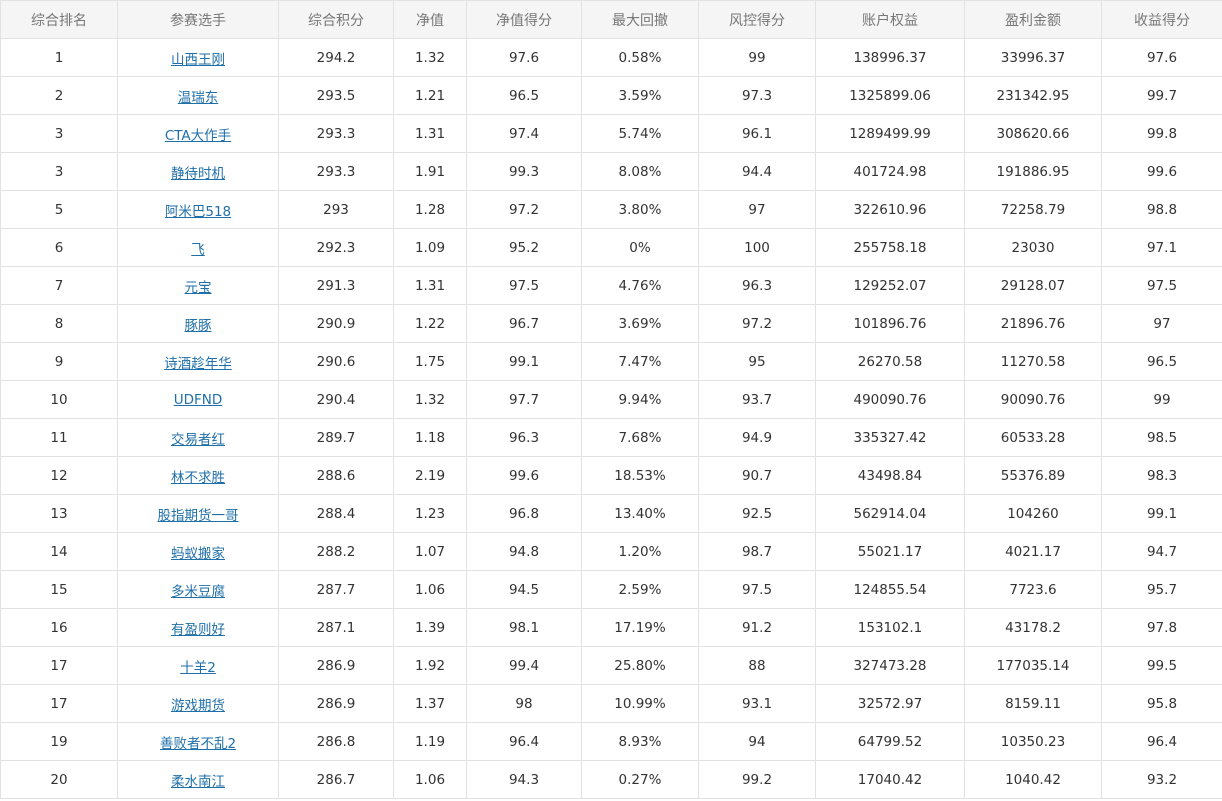  Describe the element at coordinates (1033, 171) in the screenshot. I see `cell-profit: 191886.95` at that location.